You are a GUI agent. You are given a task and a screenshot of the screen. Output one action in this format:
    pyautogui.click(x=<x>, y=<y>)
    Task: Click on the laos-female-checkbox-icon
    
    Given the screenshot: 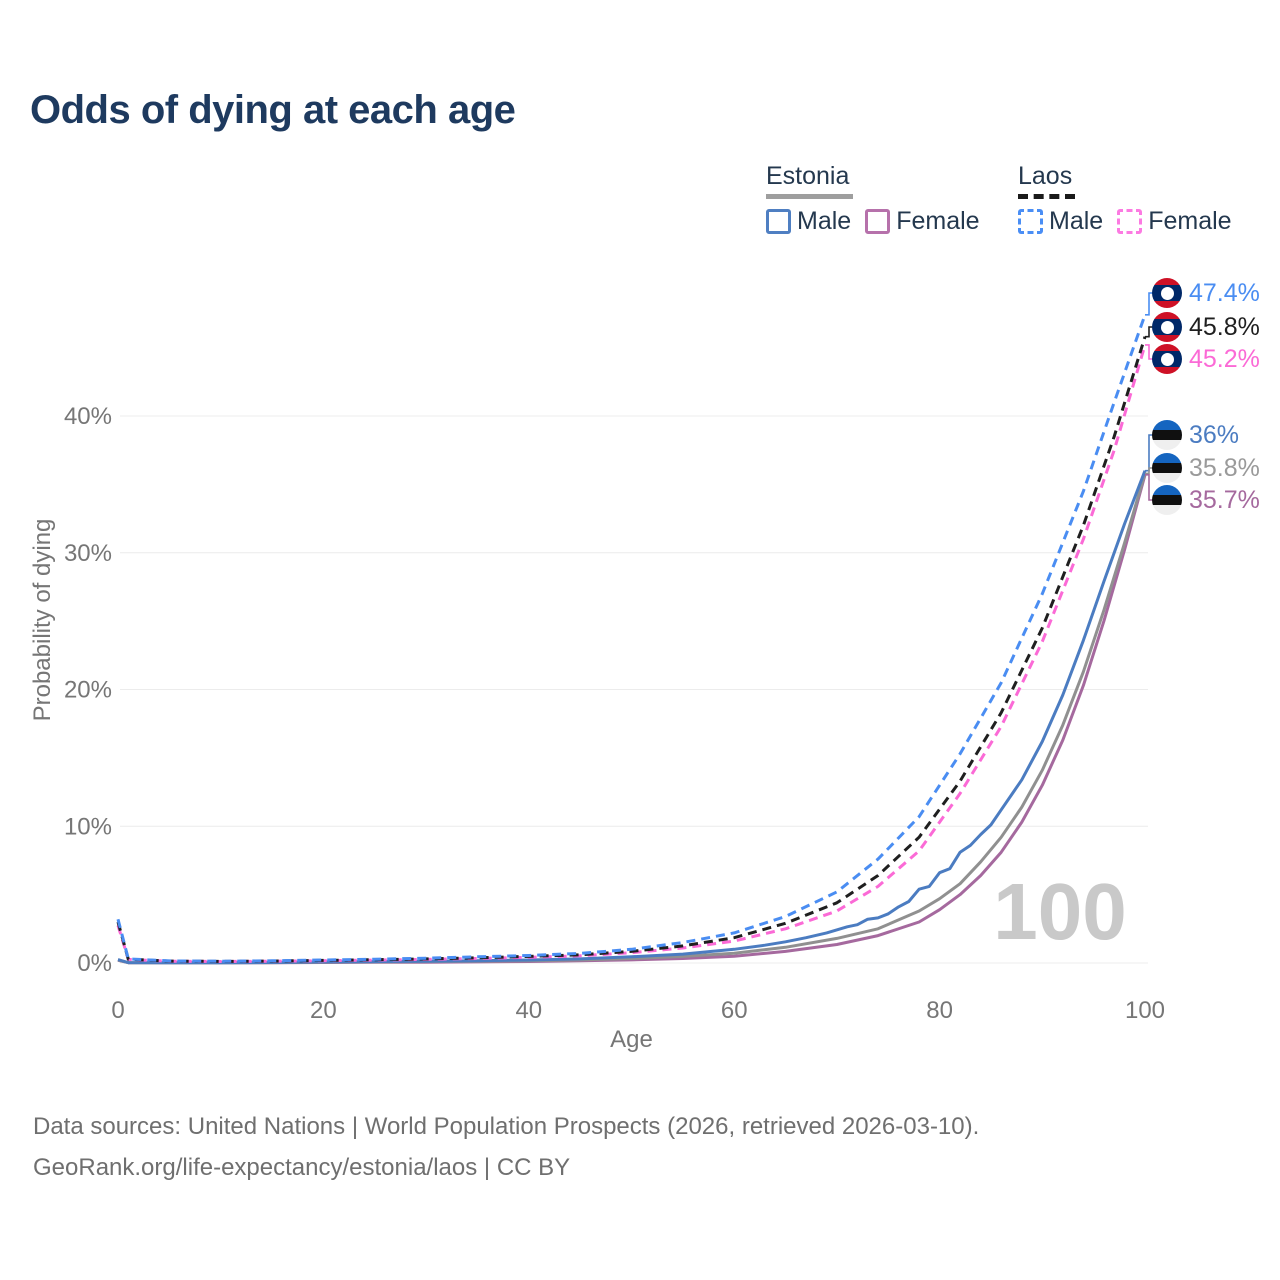 What is the action you would take?
    pyautogui.click(x=1130, y=221)
    